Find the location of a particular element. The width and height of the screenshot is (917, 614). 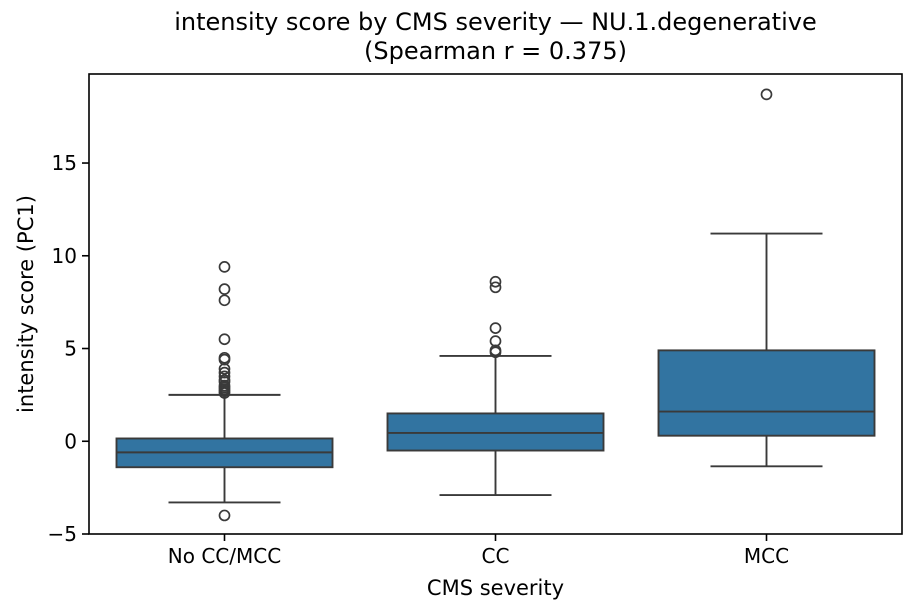

y-tick-label: 5 is located at coordinates (70, 349).